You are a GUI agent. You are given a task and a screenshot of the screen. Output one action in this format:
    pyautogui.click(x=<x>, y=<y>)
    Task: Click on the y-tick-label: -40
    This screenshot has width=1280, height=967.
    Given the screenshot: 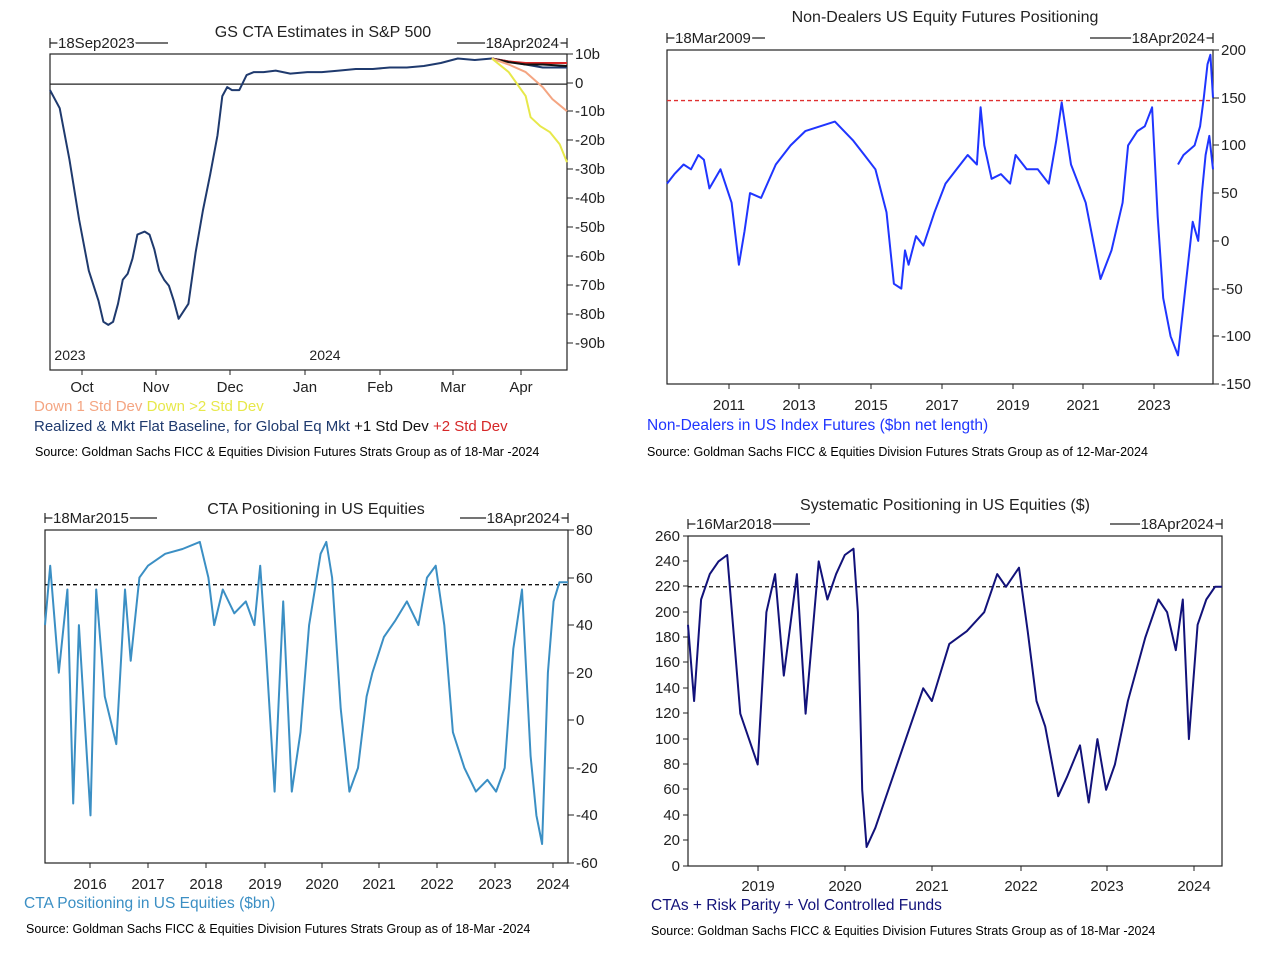 What is the action you would take?
    pyautogui.click(x=587, y=815)
    